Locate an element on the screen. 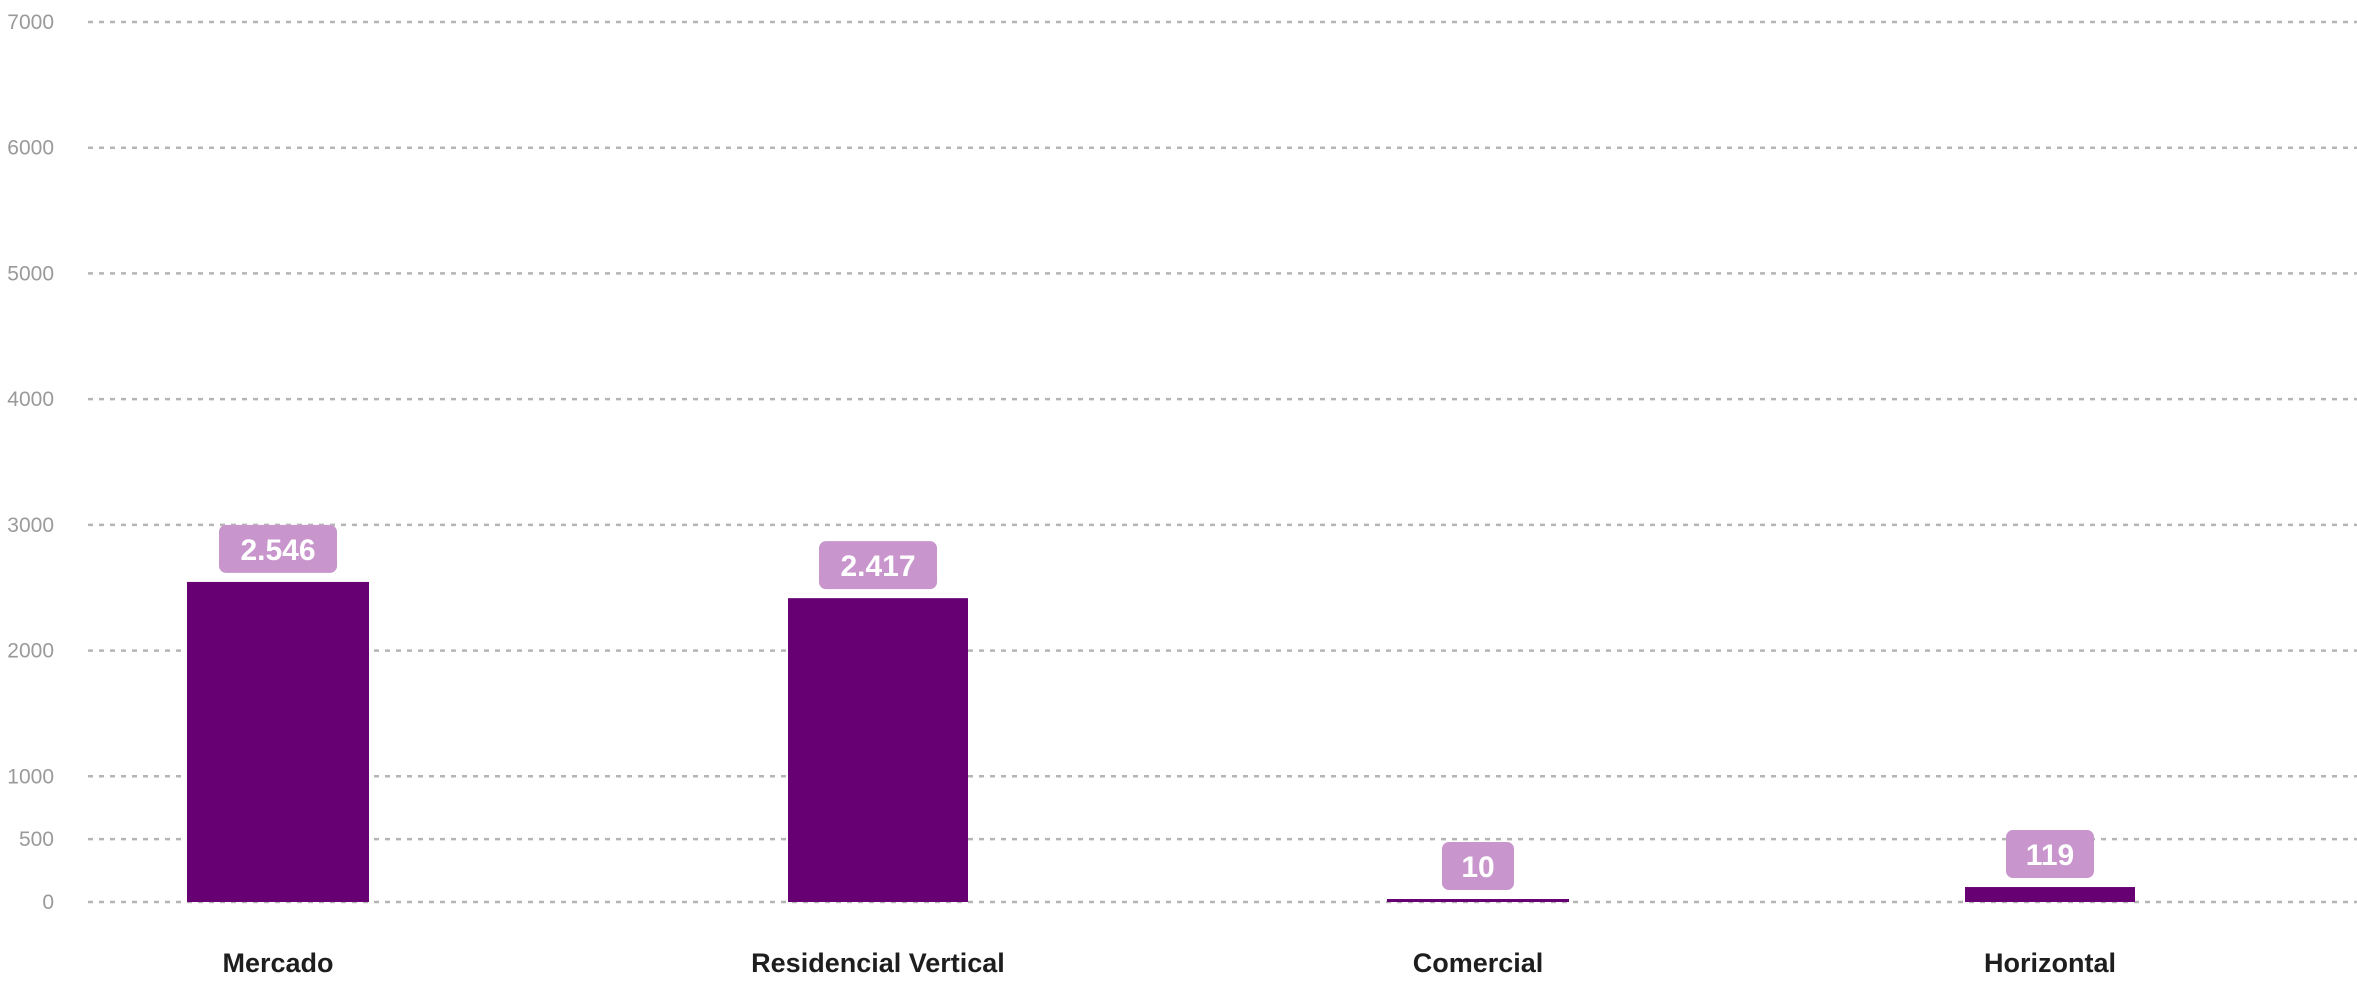  y-axis-tick-labels: 0 500 1000 2000 3000 4000 5000 6000 7000 is located at coordinates (30, 462).